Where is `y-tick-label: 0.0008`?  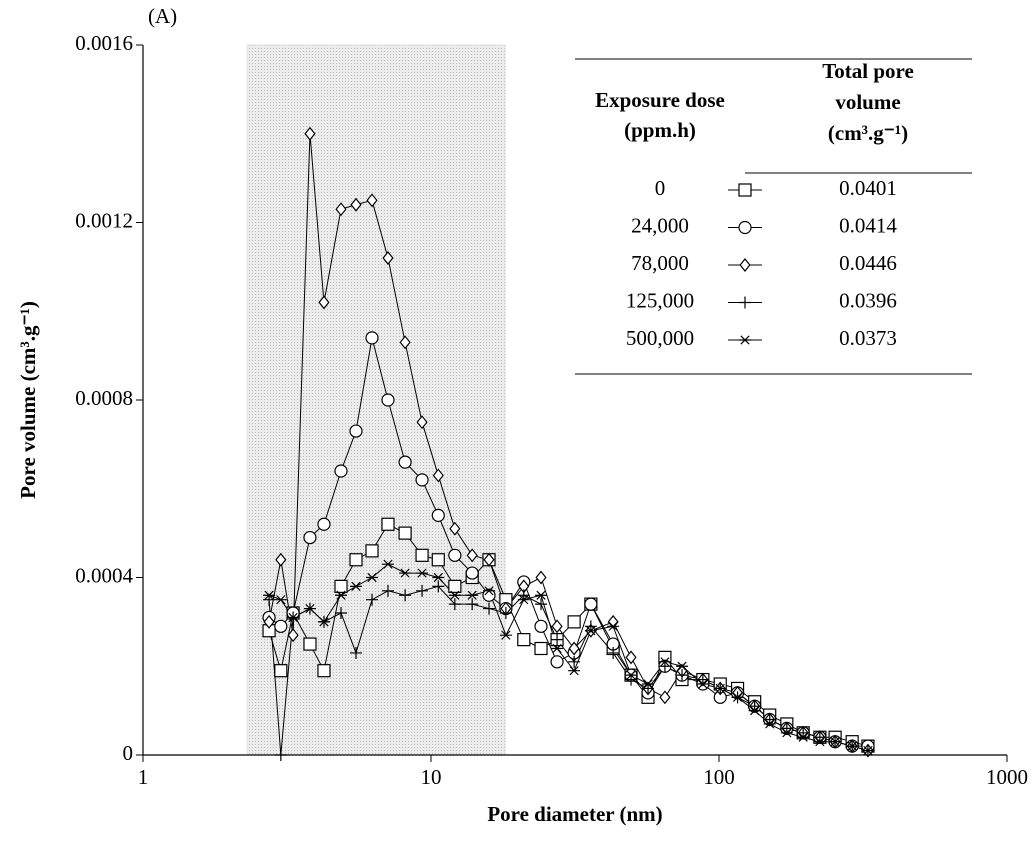
y-tick-label: 0.0008 is located at coordinates (104, 398).